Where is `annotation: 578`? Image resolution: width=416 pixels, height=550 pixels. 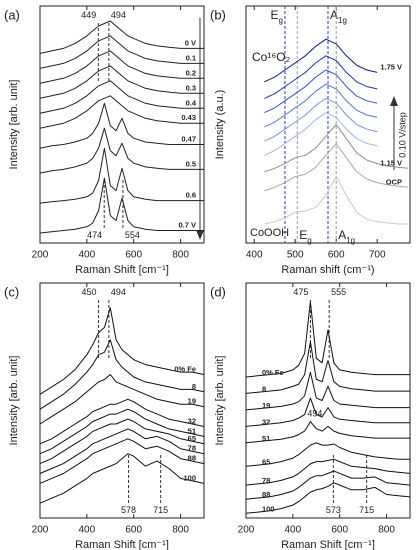
annotation: 578 is located at coordinates (128, 510).